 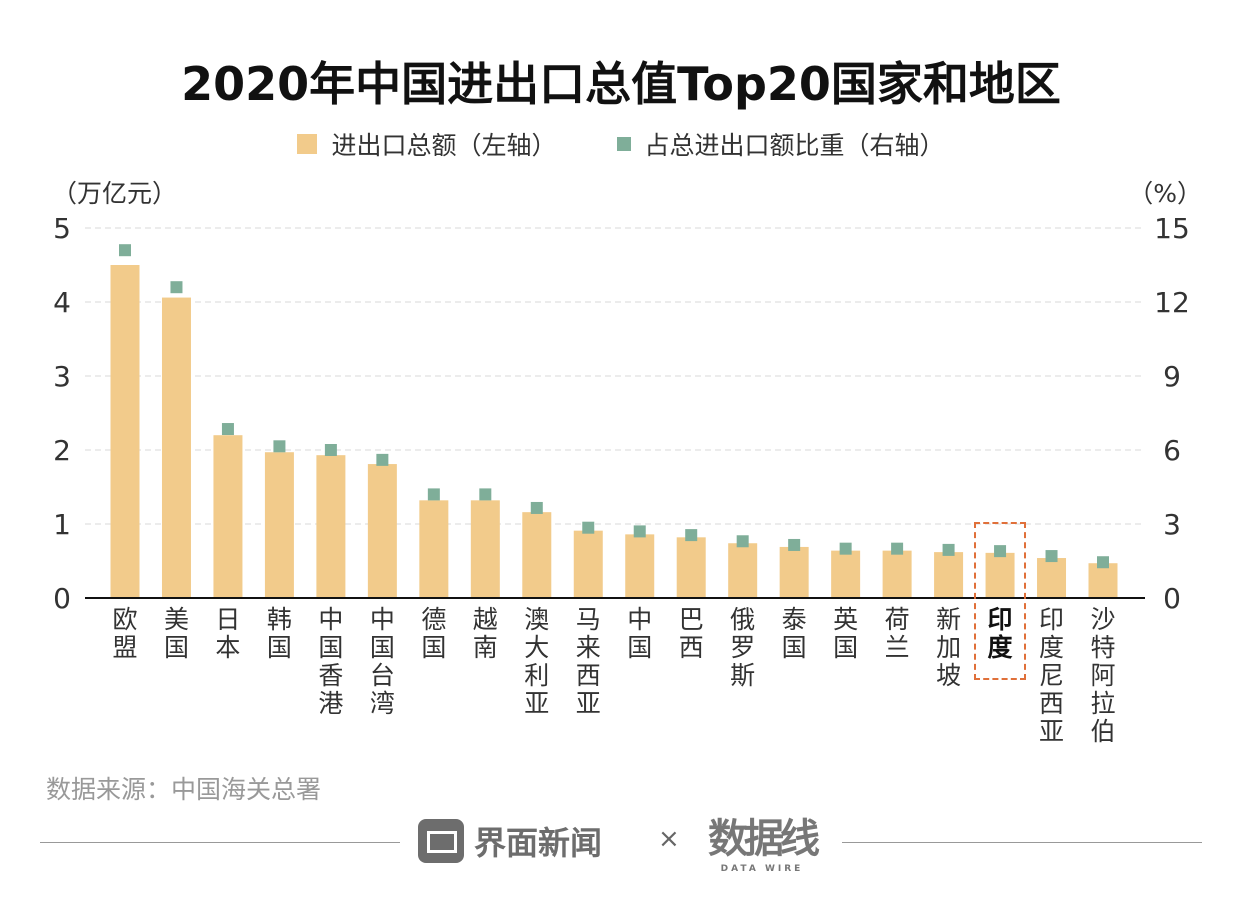 What do you see at coordinates (1172, 376) in the screenshot?
I see `y-tick-right: 9` at bounding box center [1172, 376].